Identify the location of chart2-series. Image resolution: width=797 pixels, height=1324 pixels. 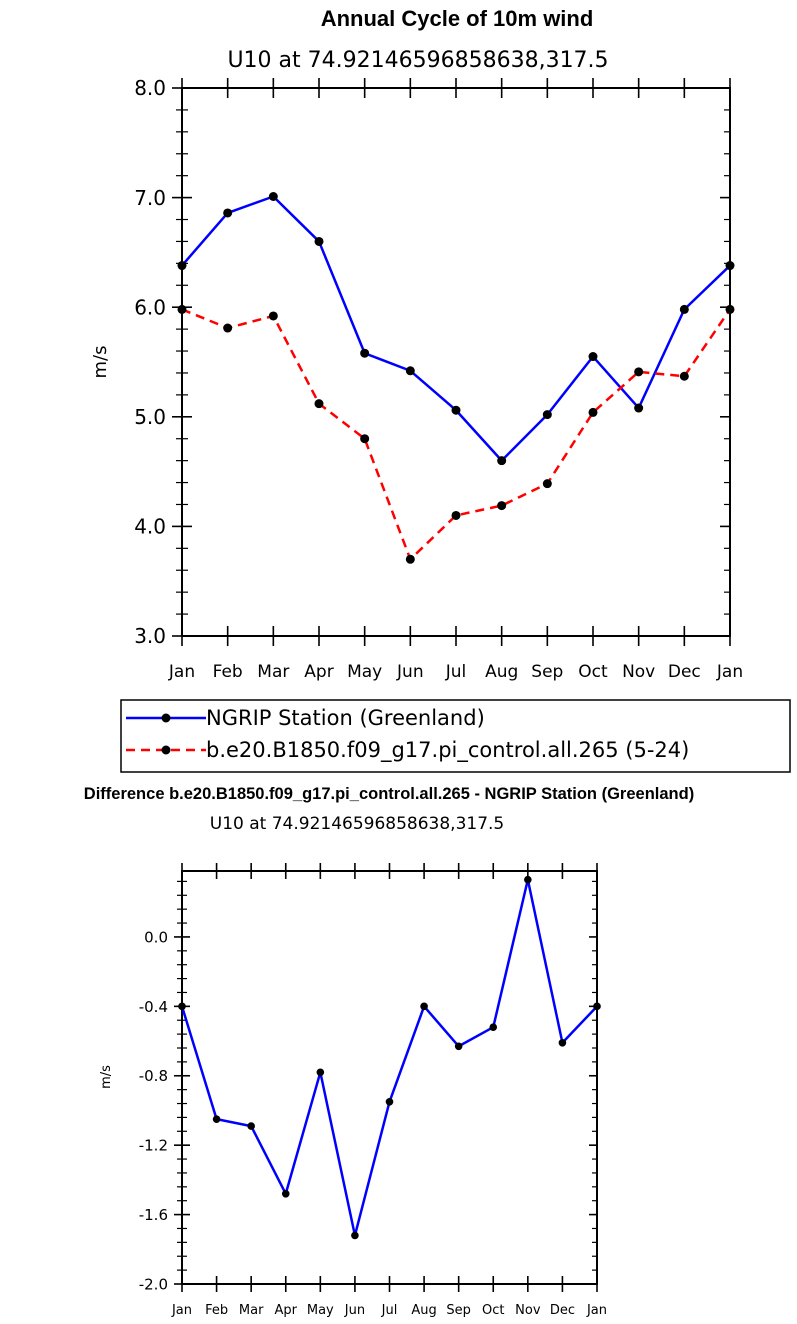
(389, 1057).